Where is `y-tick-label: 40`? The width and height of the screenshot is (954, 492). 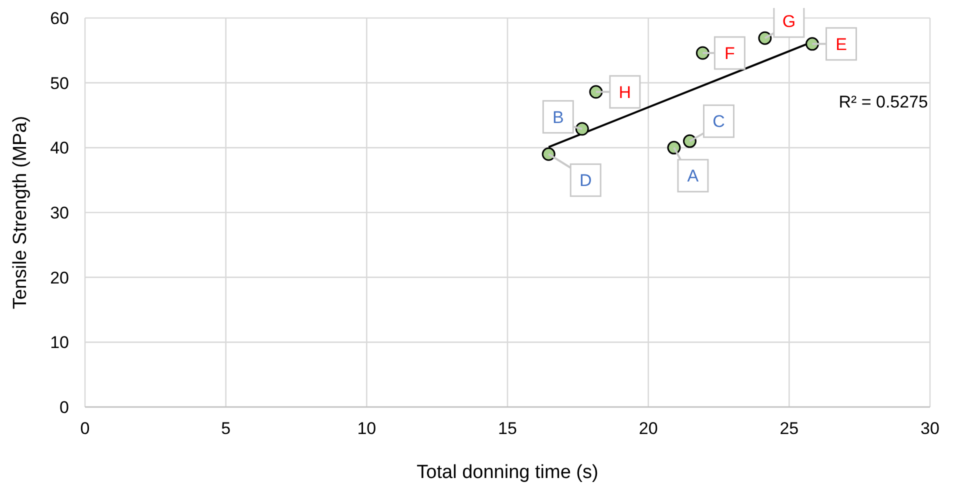
y-tick-label: 40 is located at coordinates (59, 148).